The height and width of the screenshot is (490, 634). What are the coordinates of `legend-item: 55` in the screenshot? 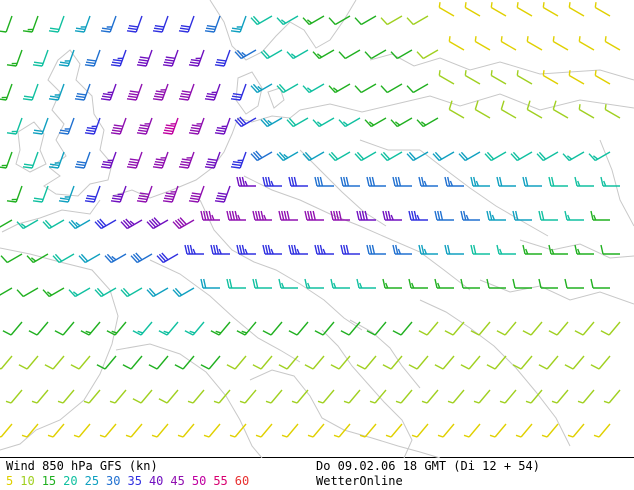 It's located at (220, 481).